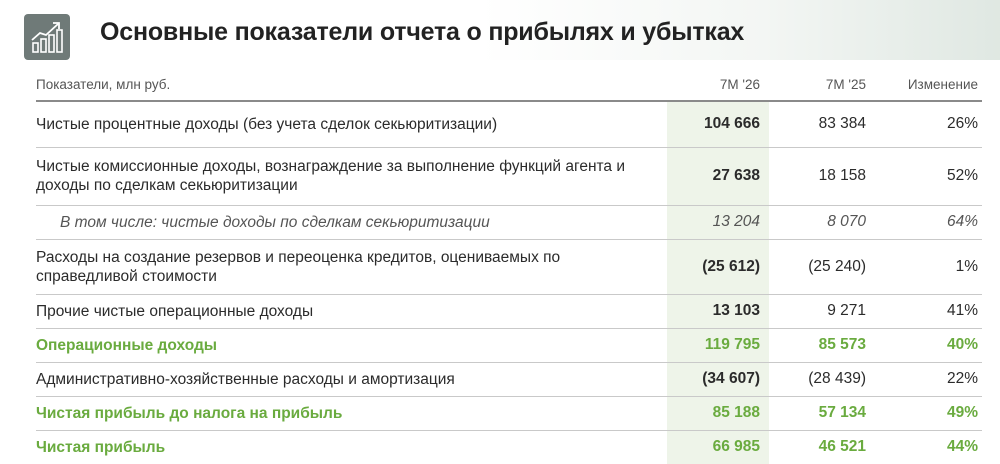 The width and height of the screenshot is (1000, 464). I want to click on value-7m25: 9 271, so click(817, 311).